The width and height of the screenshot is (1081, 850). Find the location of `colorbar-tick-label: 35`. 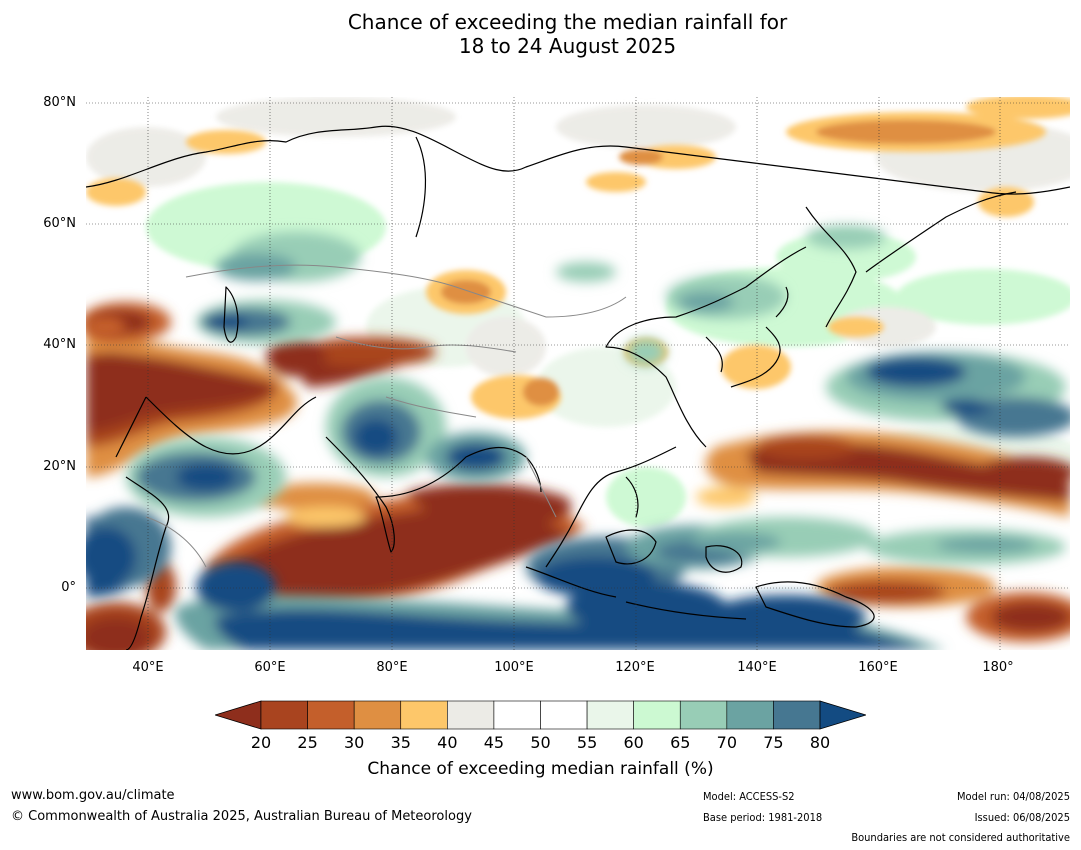

colorbar-tick-label: 35 is located at coordinates (400, 742).